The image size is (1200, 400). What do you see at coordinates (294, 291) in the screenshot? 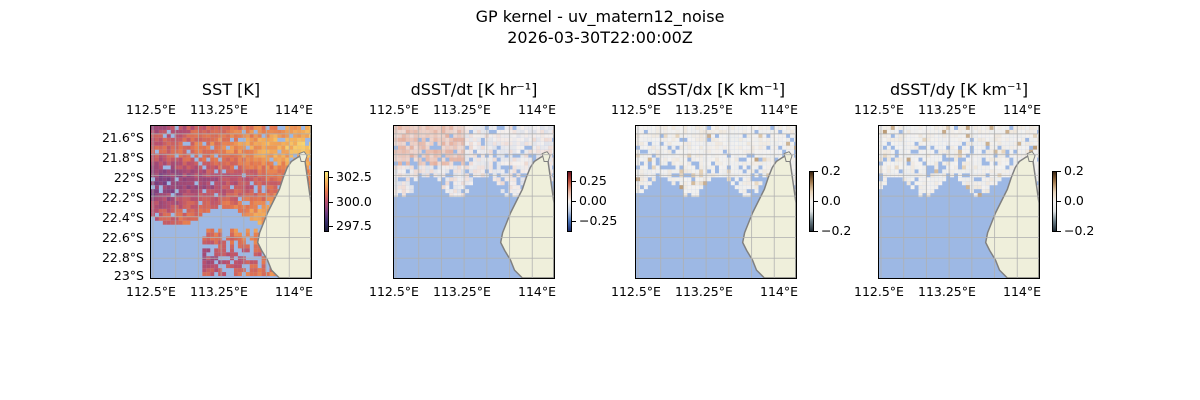
I see `bottom-lon-tick: 114°E` at bounding box center [294, 291].